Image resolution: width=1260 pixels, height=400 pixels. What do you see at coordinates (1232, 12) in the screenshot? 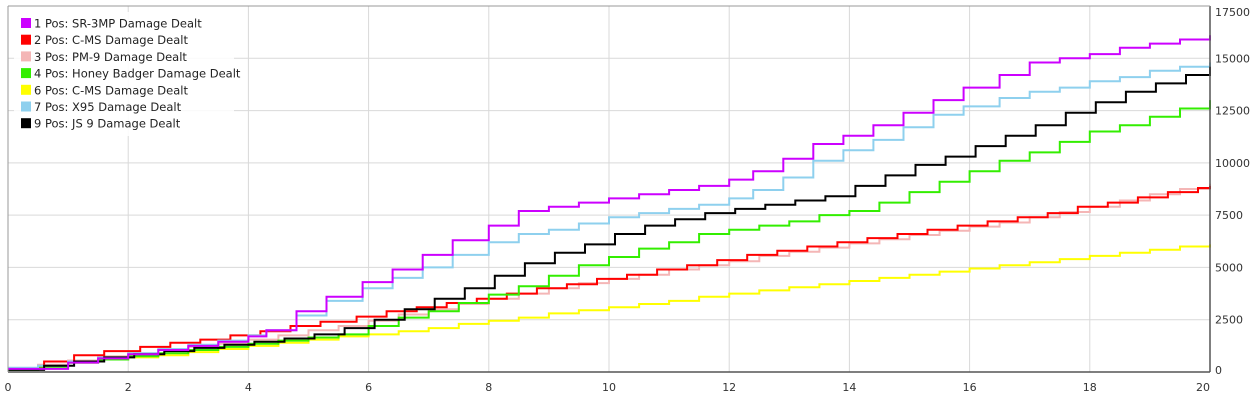
I see `y-tick-label: 17500` at bounding box center [1232, 12].